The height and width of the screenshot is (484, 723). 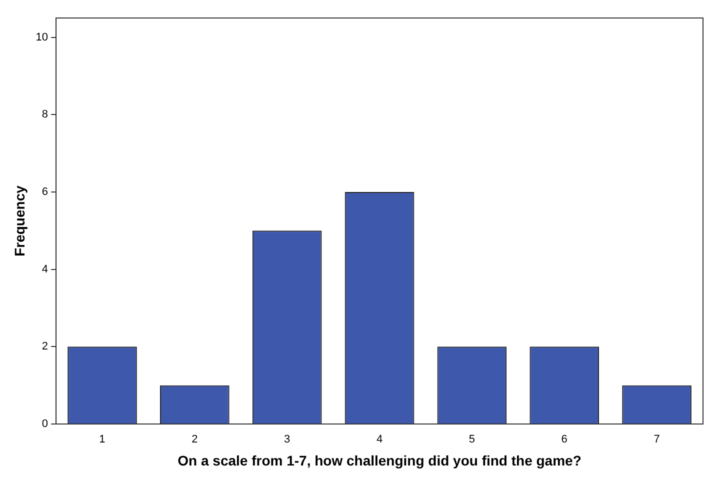 What do you see at coordinates (45, 192) in the screenshot?
I see `y-tick-label: 6` at bounding box center [45, 192].